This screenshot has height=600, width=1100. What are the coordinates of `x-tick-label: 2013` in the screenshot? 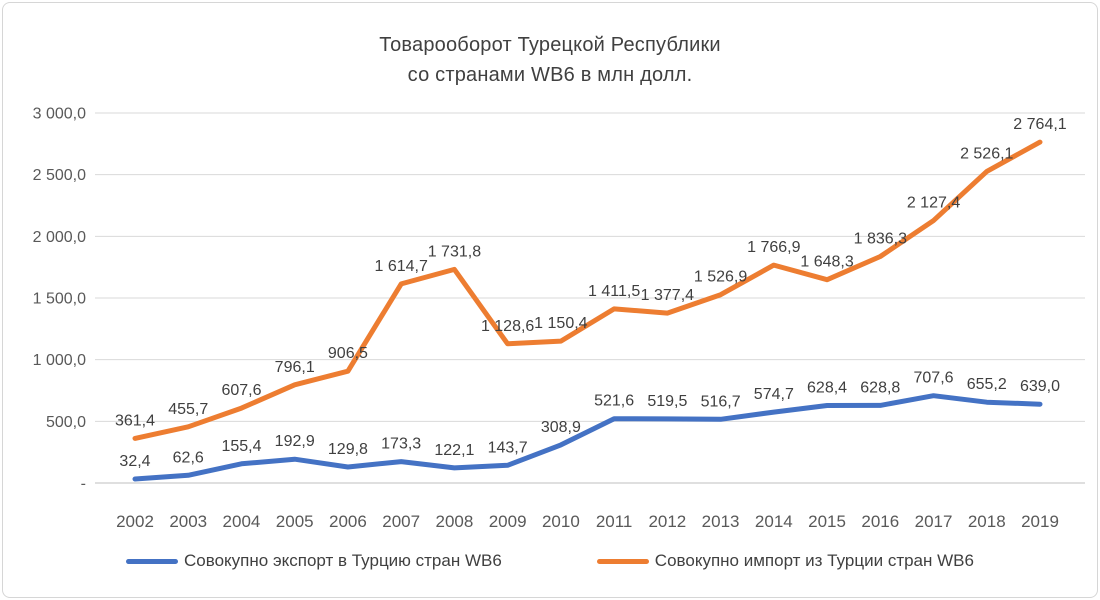 It's located at (721, 521).